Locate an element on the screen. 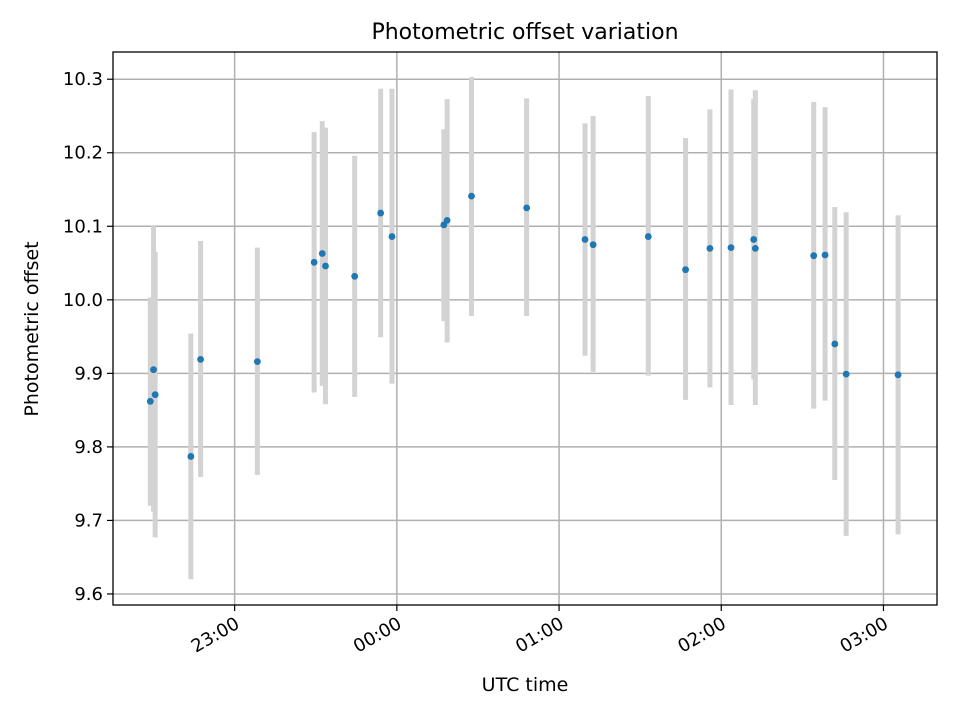  y-tick-label: 9.8 is located at coordinates (88, 447).